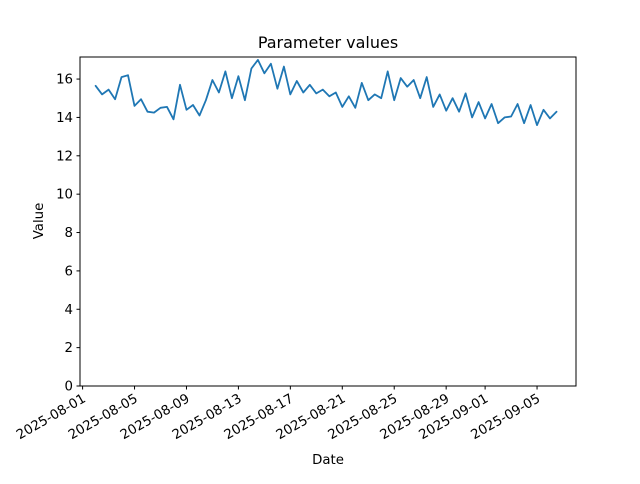 This screenshot has width=640, height=484. I want to click on y-tick-label: 10, so click(64, 195).